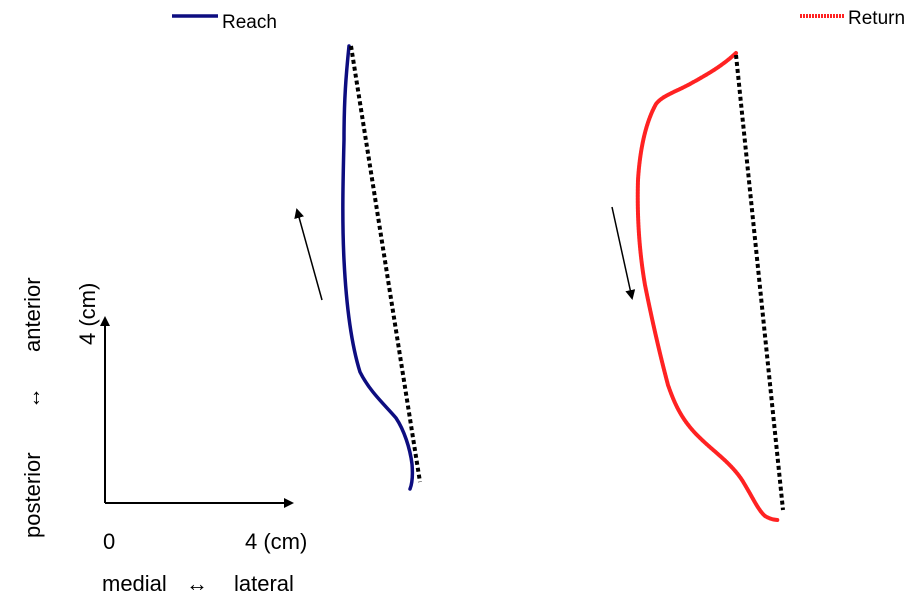 The image size is (920, 598). Describe the element at coordinates (707, 286) in the screenshot. I see `return-trajectory` at that location.